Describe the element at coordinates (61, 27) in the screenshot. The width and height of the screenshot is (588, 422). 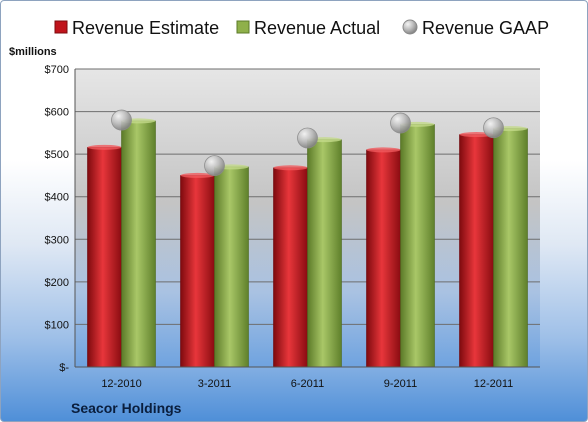
I see `legend-swatch-estimate` at that location.